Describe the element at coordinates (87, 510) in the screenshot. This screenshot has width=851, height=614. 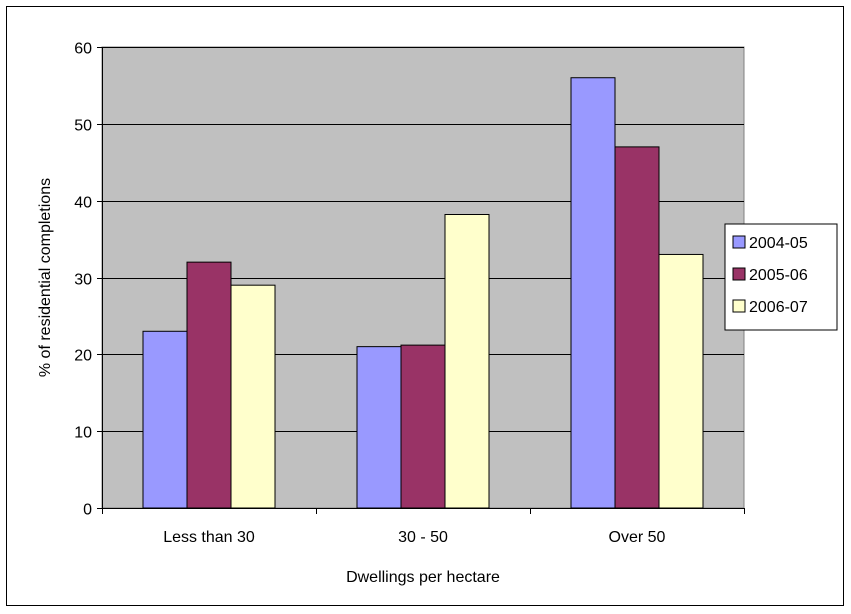
I see `y-tick-label: 0` at that location.